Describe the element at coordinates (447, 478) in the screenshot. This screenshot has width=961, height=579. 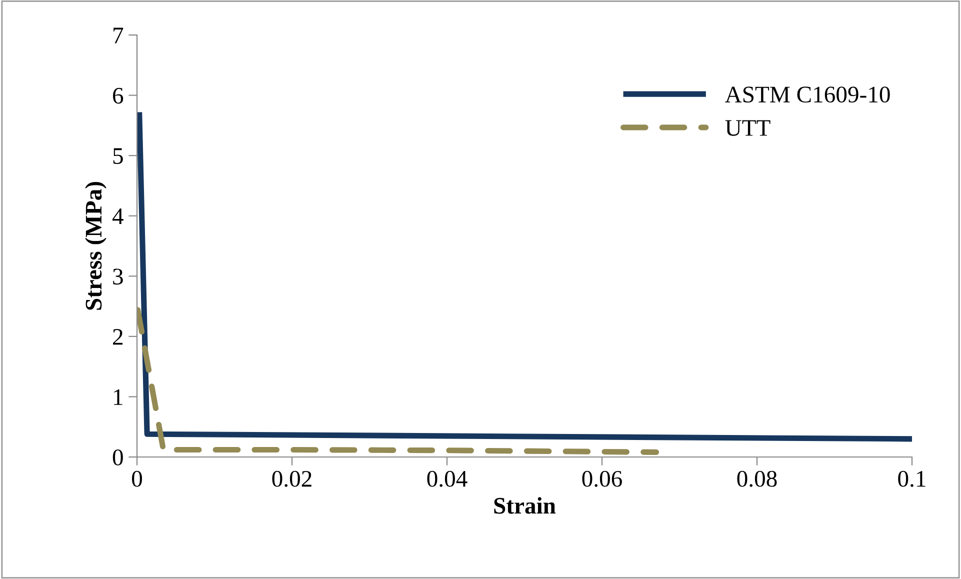
I see `x-tick-label: 0.04` at that location.